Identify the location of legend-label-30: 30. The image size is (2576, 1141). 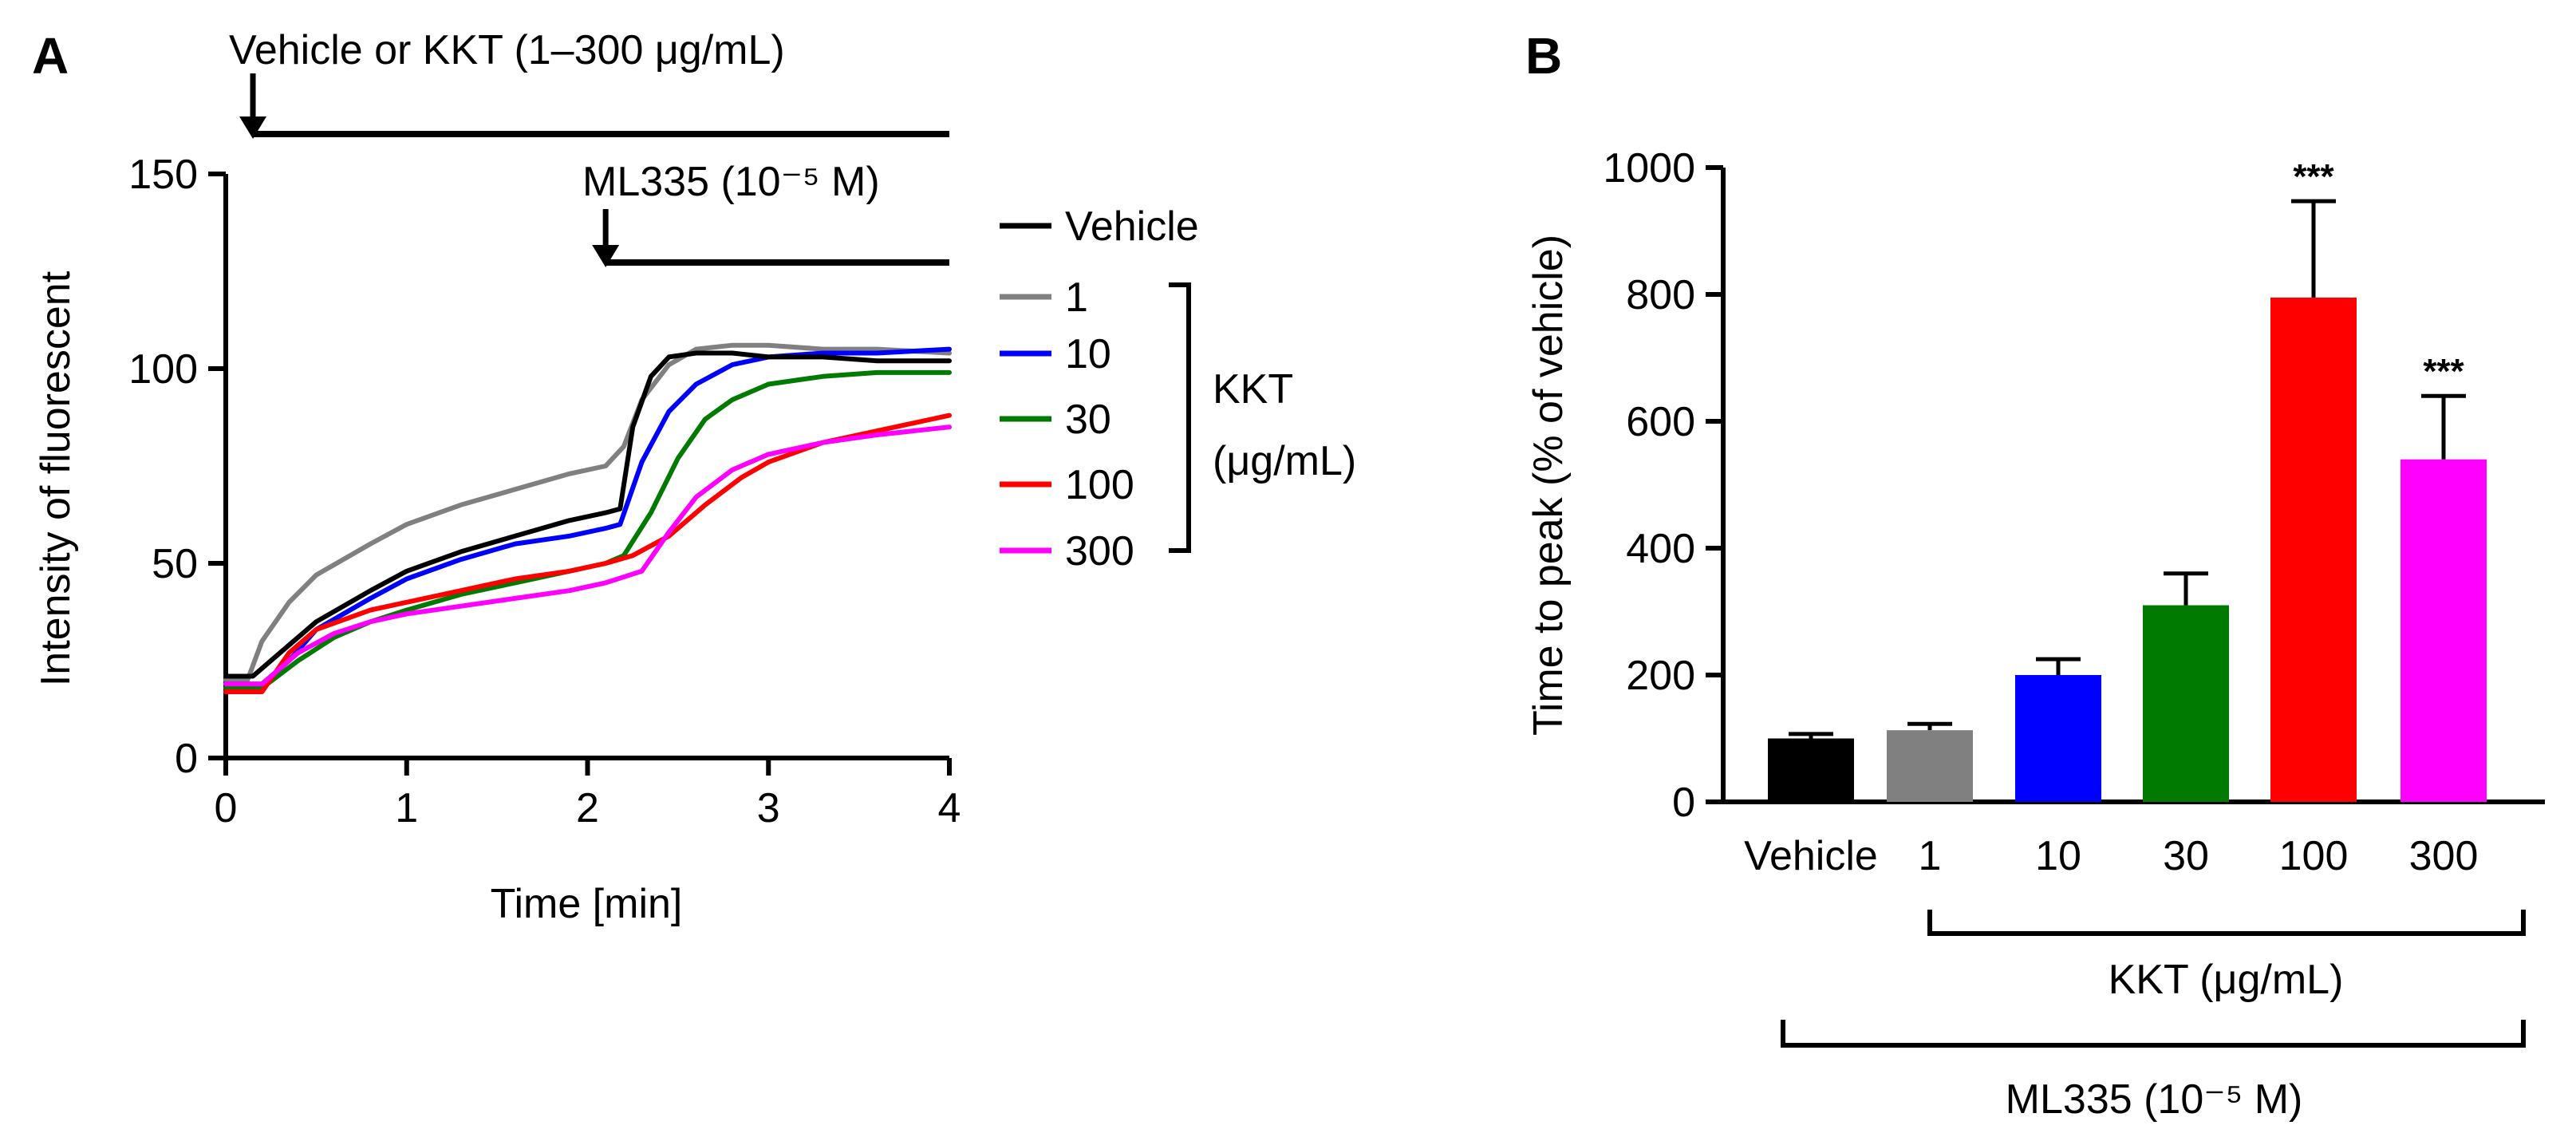
(1088, 420).